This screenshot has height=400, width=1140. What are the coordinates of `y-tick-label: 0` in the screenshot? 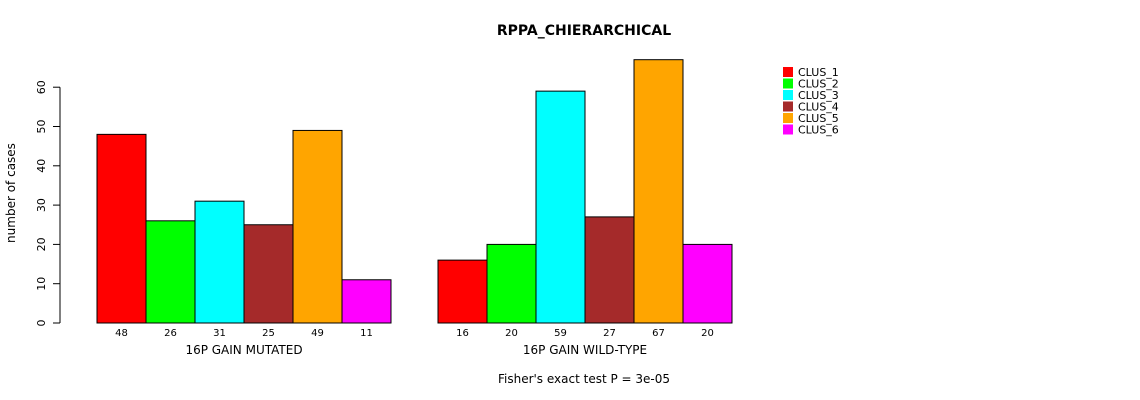 It's located at (41, 323).